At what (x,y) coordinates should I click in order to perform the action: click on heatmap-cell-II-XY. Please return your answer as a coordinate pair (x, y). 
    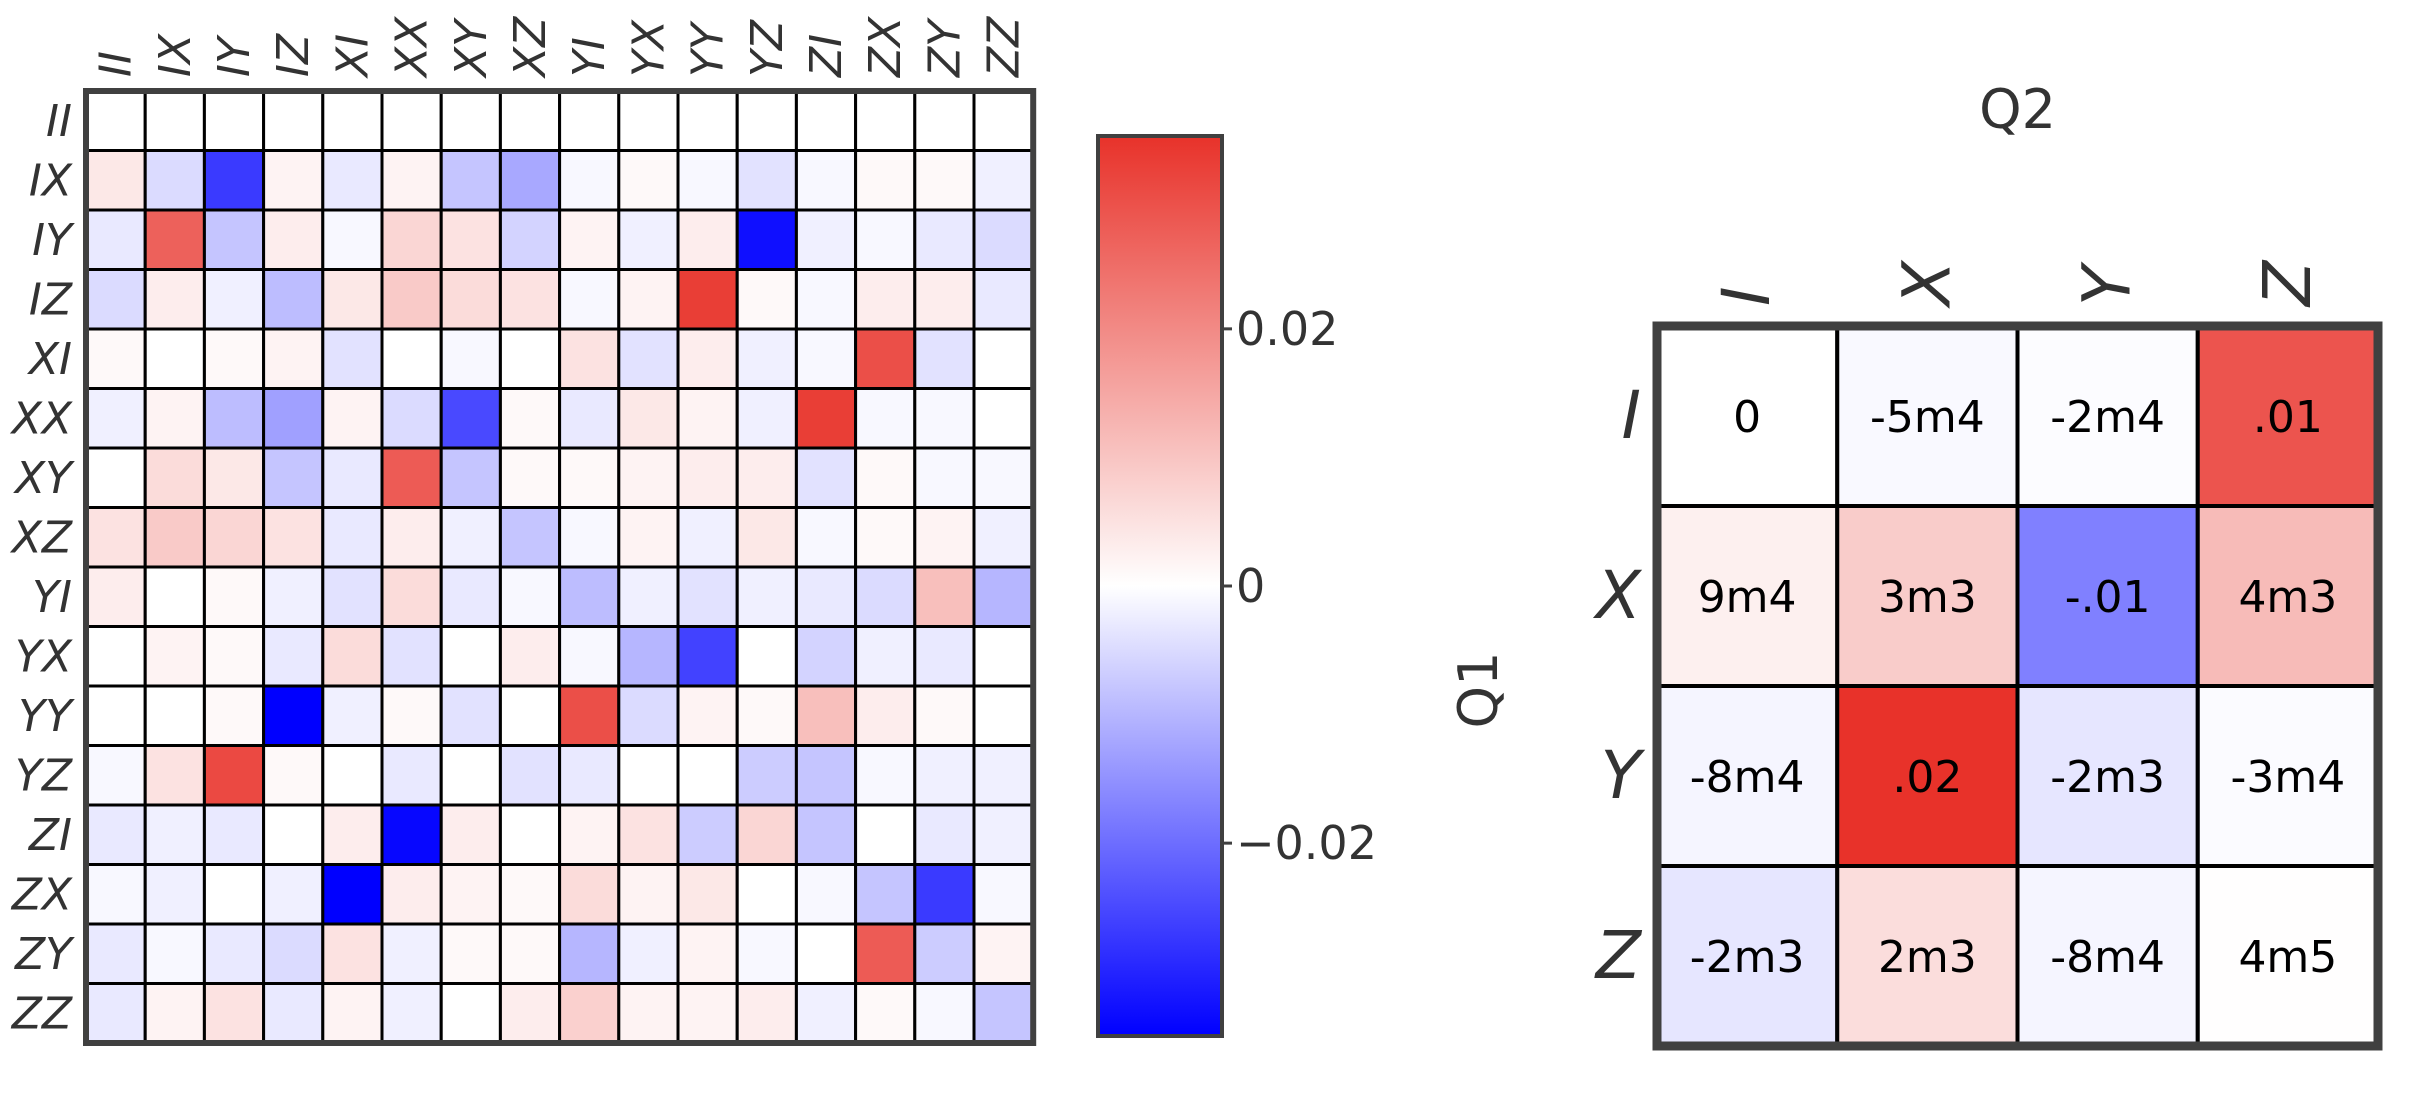
    Looking at the image, I should click on (470, 120).